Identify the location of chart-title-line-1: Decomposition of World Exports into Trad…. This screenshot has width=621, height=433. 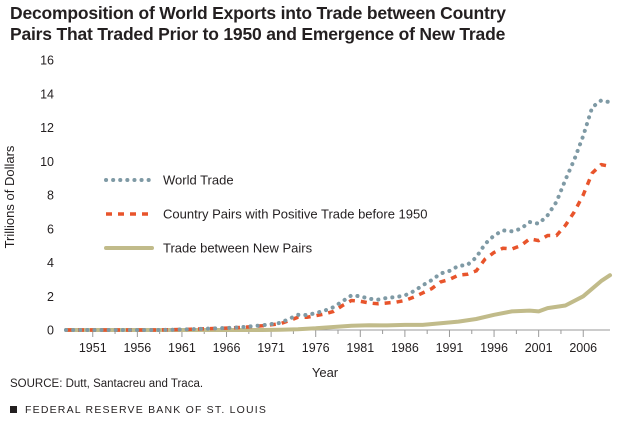
(258, 13).